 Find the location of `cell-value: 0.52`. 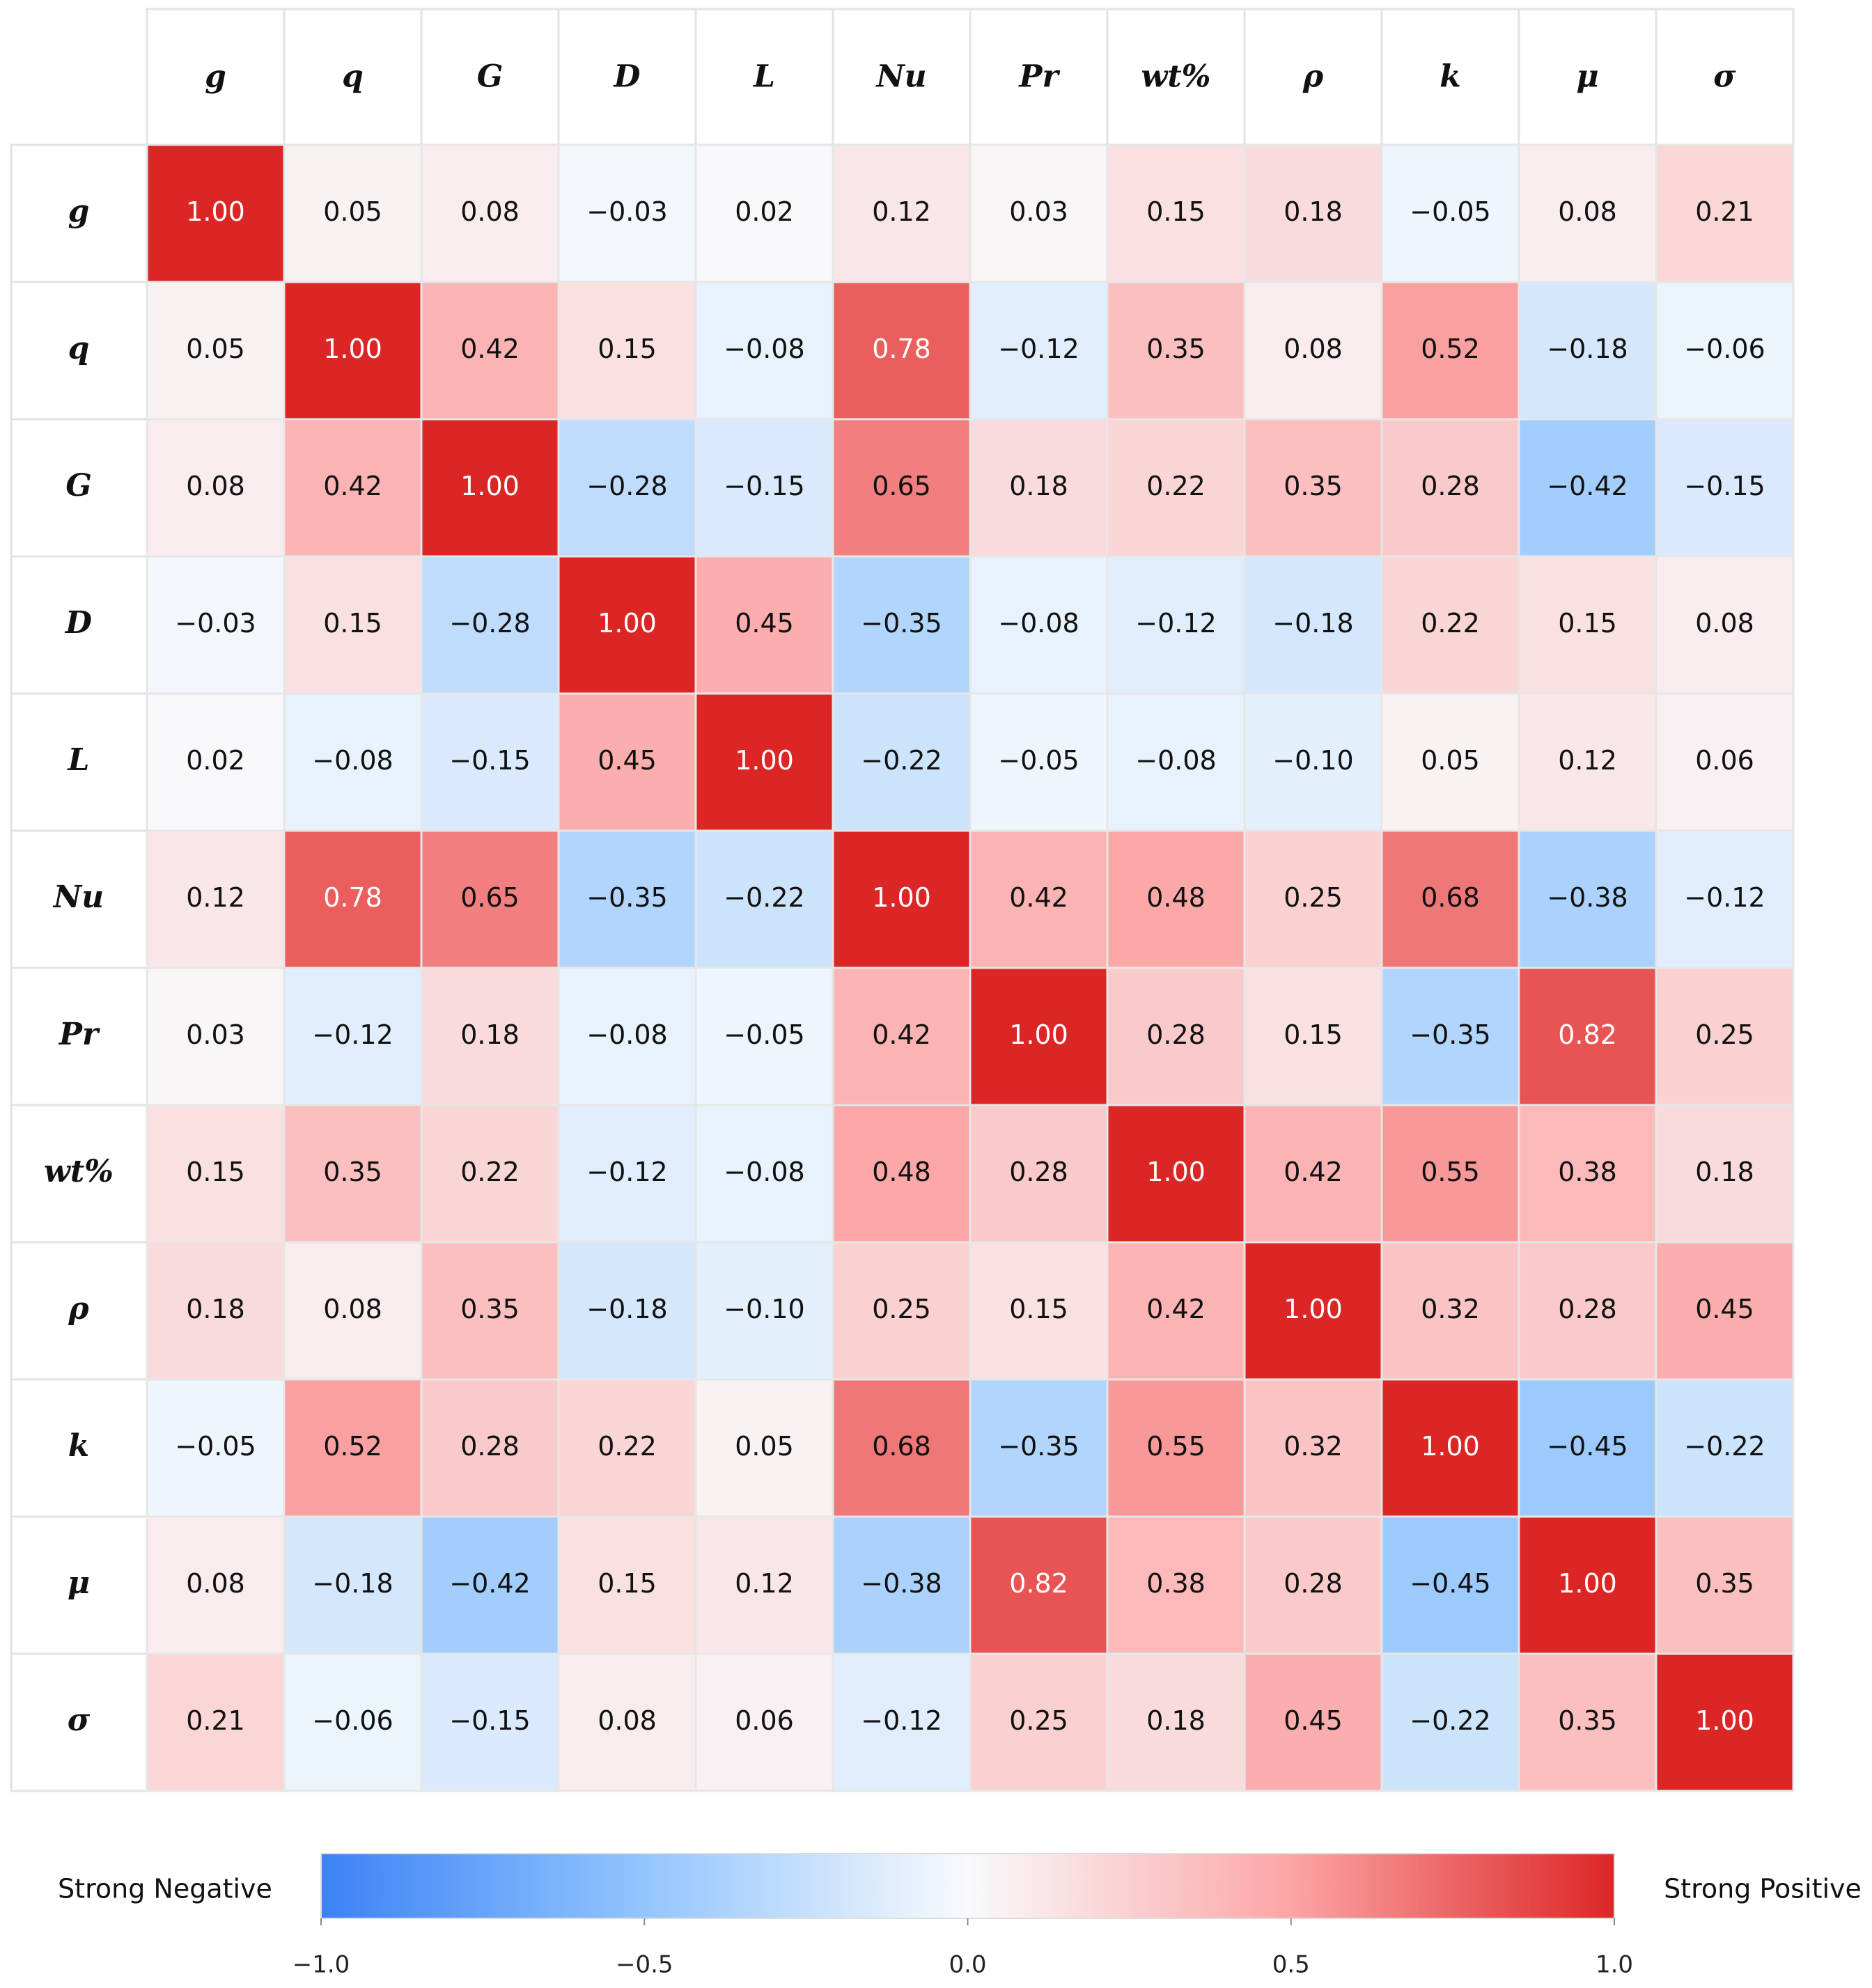

cell-value: 0.52 is located at coordinates (352, 1446).